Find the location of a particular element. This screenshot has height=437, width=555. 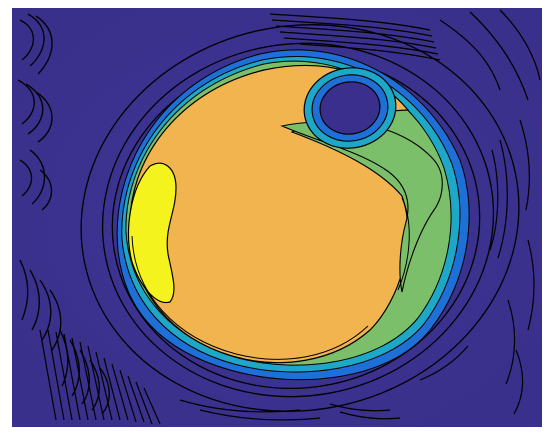

background-filaments-right is located at coordinates (512, 267).